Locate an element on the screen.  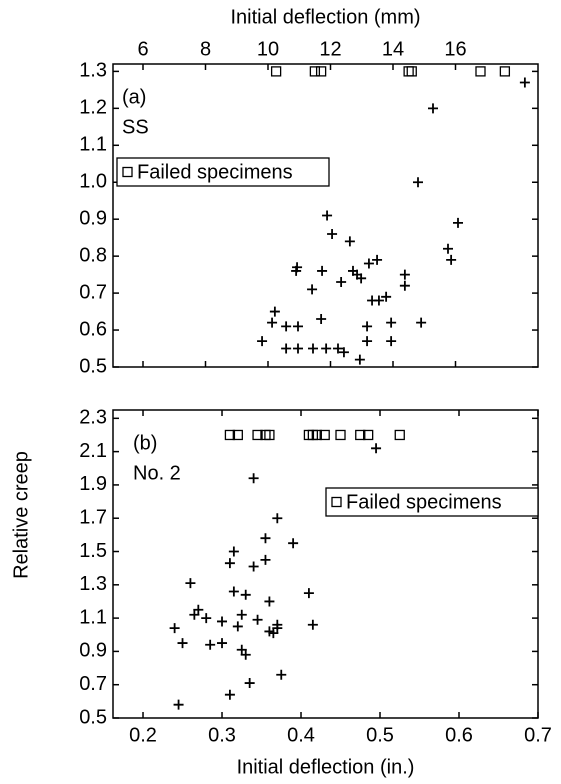
y-tick-label: 1.0 is located at coordinates (93, 182).